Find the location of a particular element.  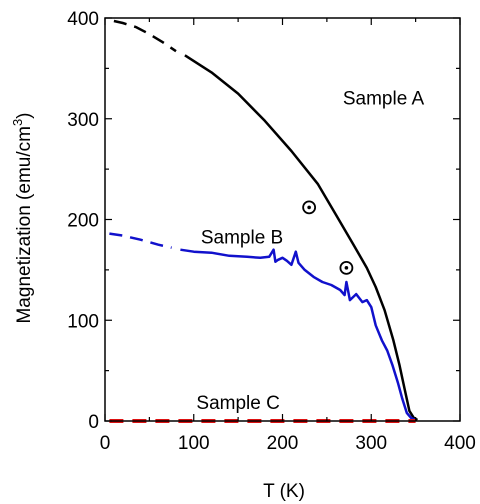

x-axis-label: T (K) is located at coordinates (284, 491).